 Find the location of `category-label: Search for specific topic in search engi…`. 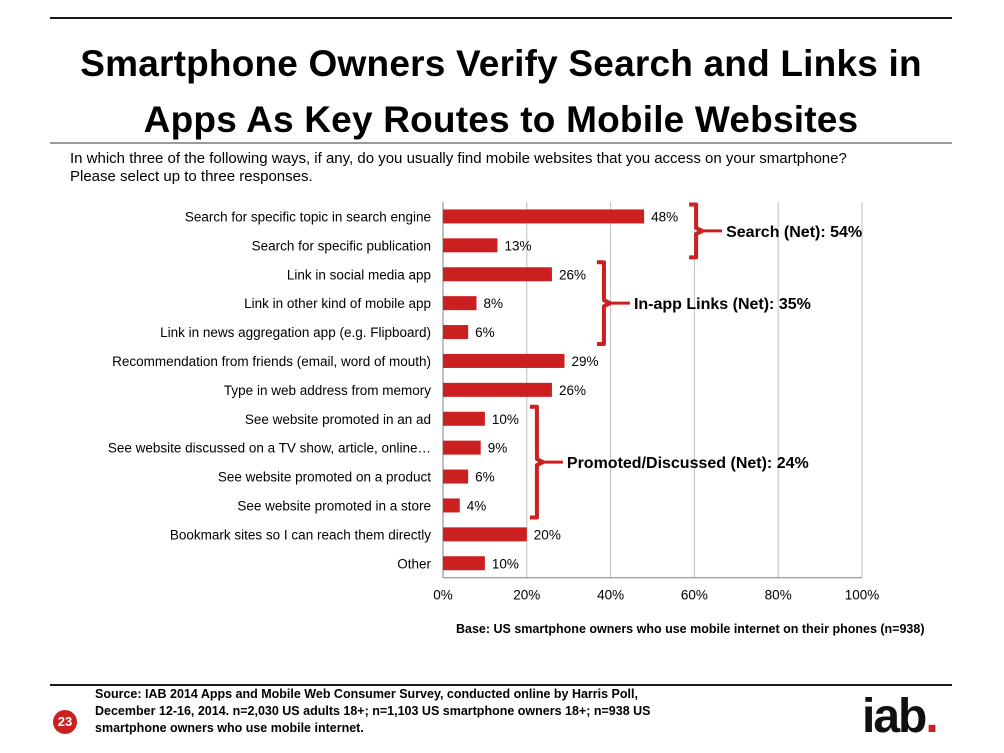

category-label: Search for specific topic in search engi… is located at coordinates (308, 216).